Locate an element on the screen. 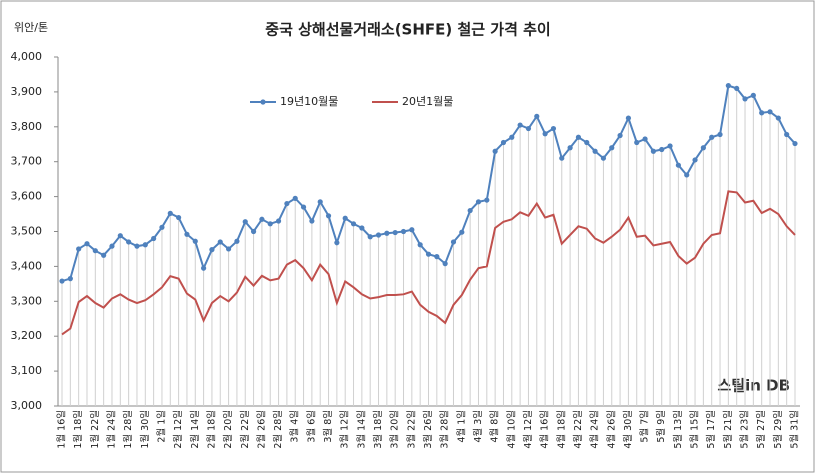 The width and height of the screenshot is (816, 474). x-tick-label: 4월 24일 is located at coordinates (595, 429).